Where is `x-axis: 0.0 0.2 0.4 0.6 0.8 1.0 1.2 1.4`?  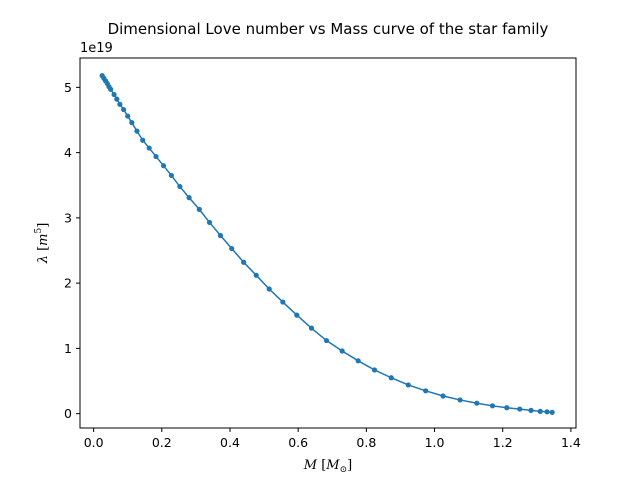
x-axis: 0.0 0.2 0.4 0.6 0.8 1.0 1.2 1.4 is located at coordinates (332, 439).